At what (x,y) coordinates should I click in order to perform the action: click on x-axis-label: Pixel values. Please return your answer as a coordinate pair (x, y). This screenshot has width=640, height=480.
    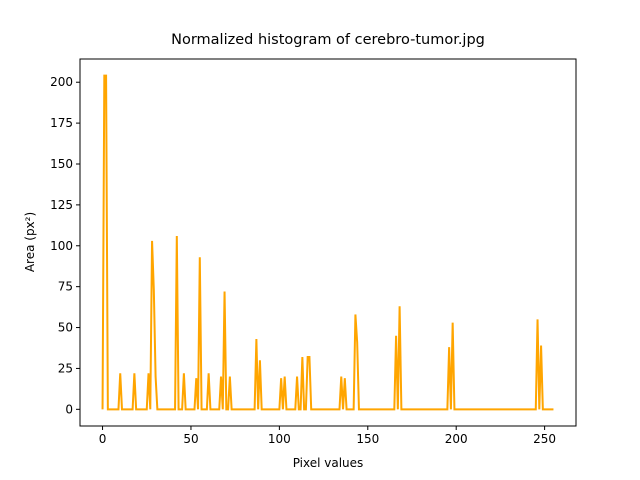
    Looking at the image, I should click on (328, 463).